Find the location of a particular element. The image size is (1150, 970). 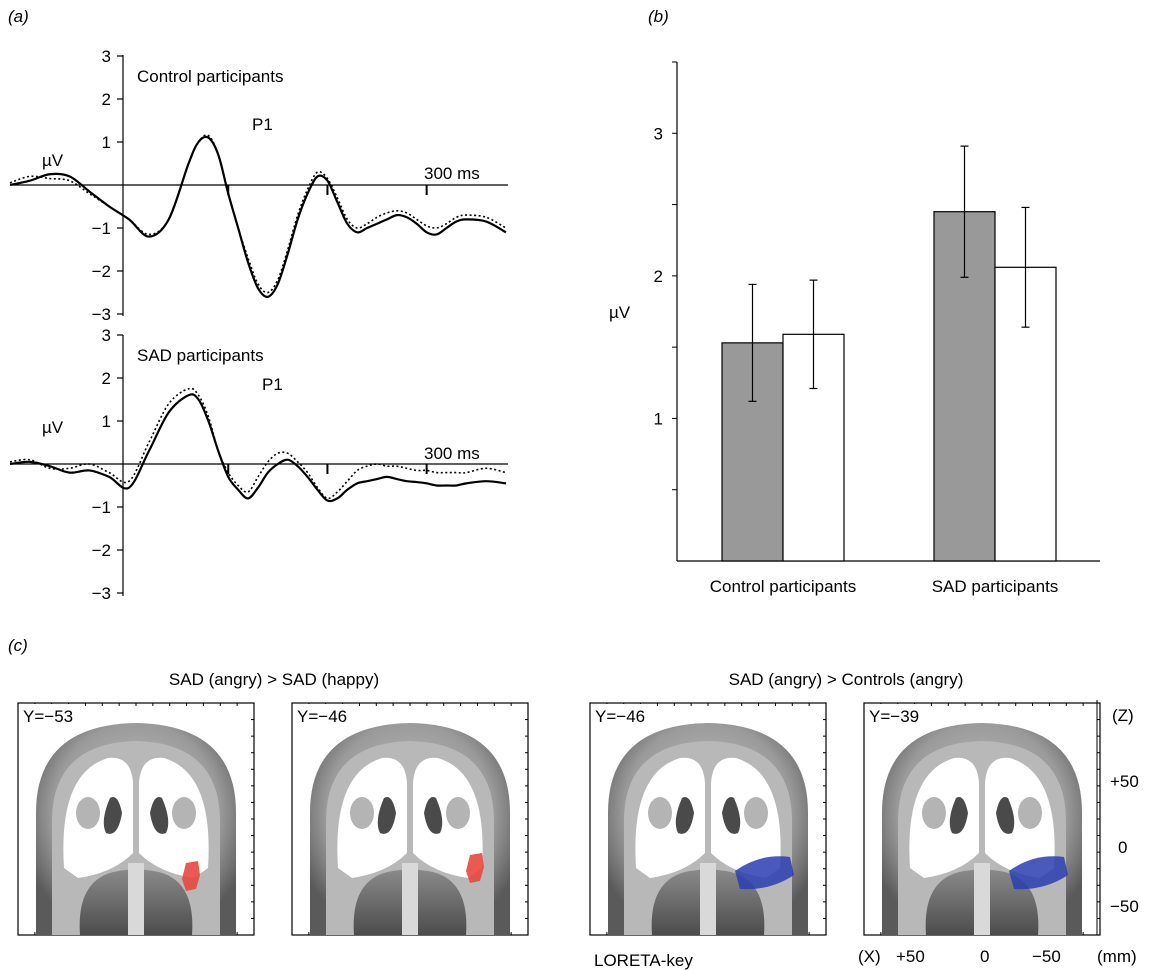

z-axis-label: (Z) is located at coordinates (1123, 715).